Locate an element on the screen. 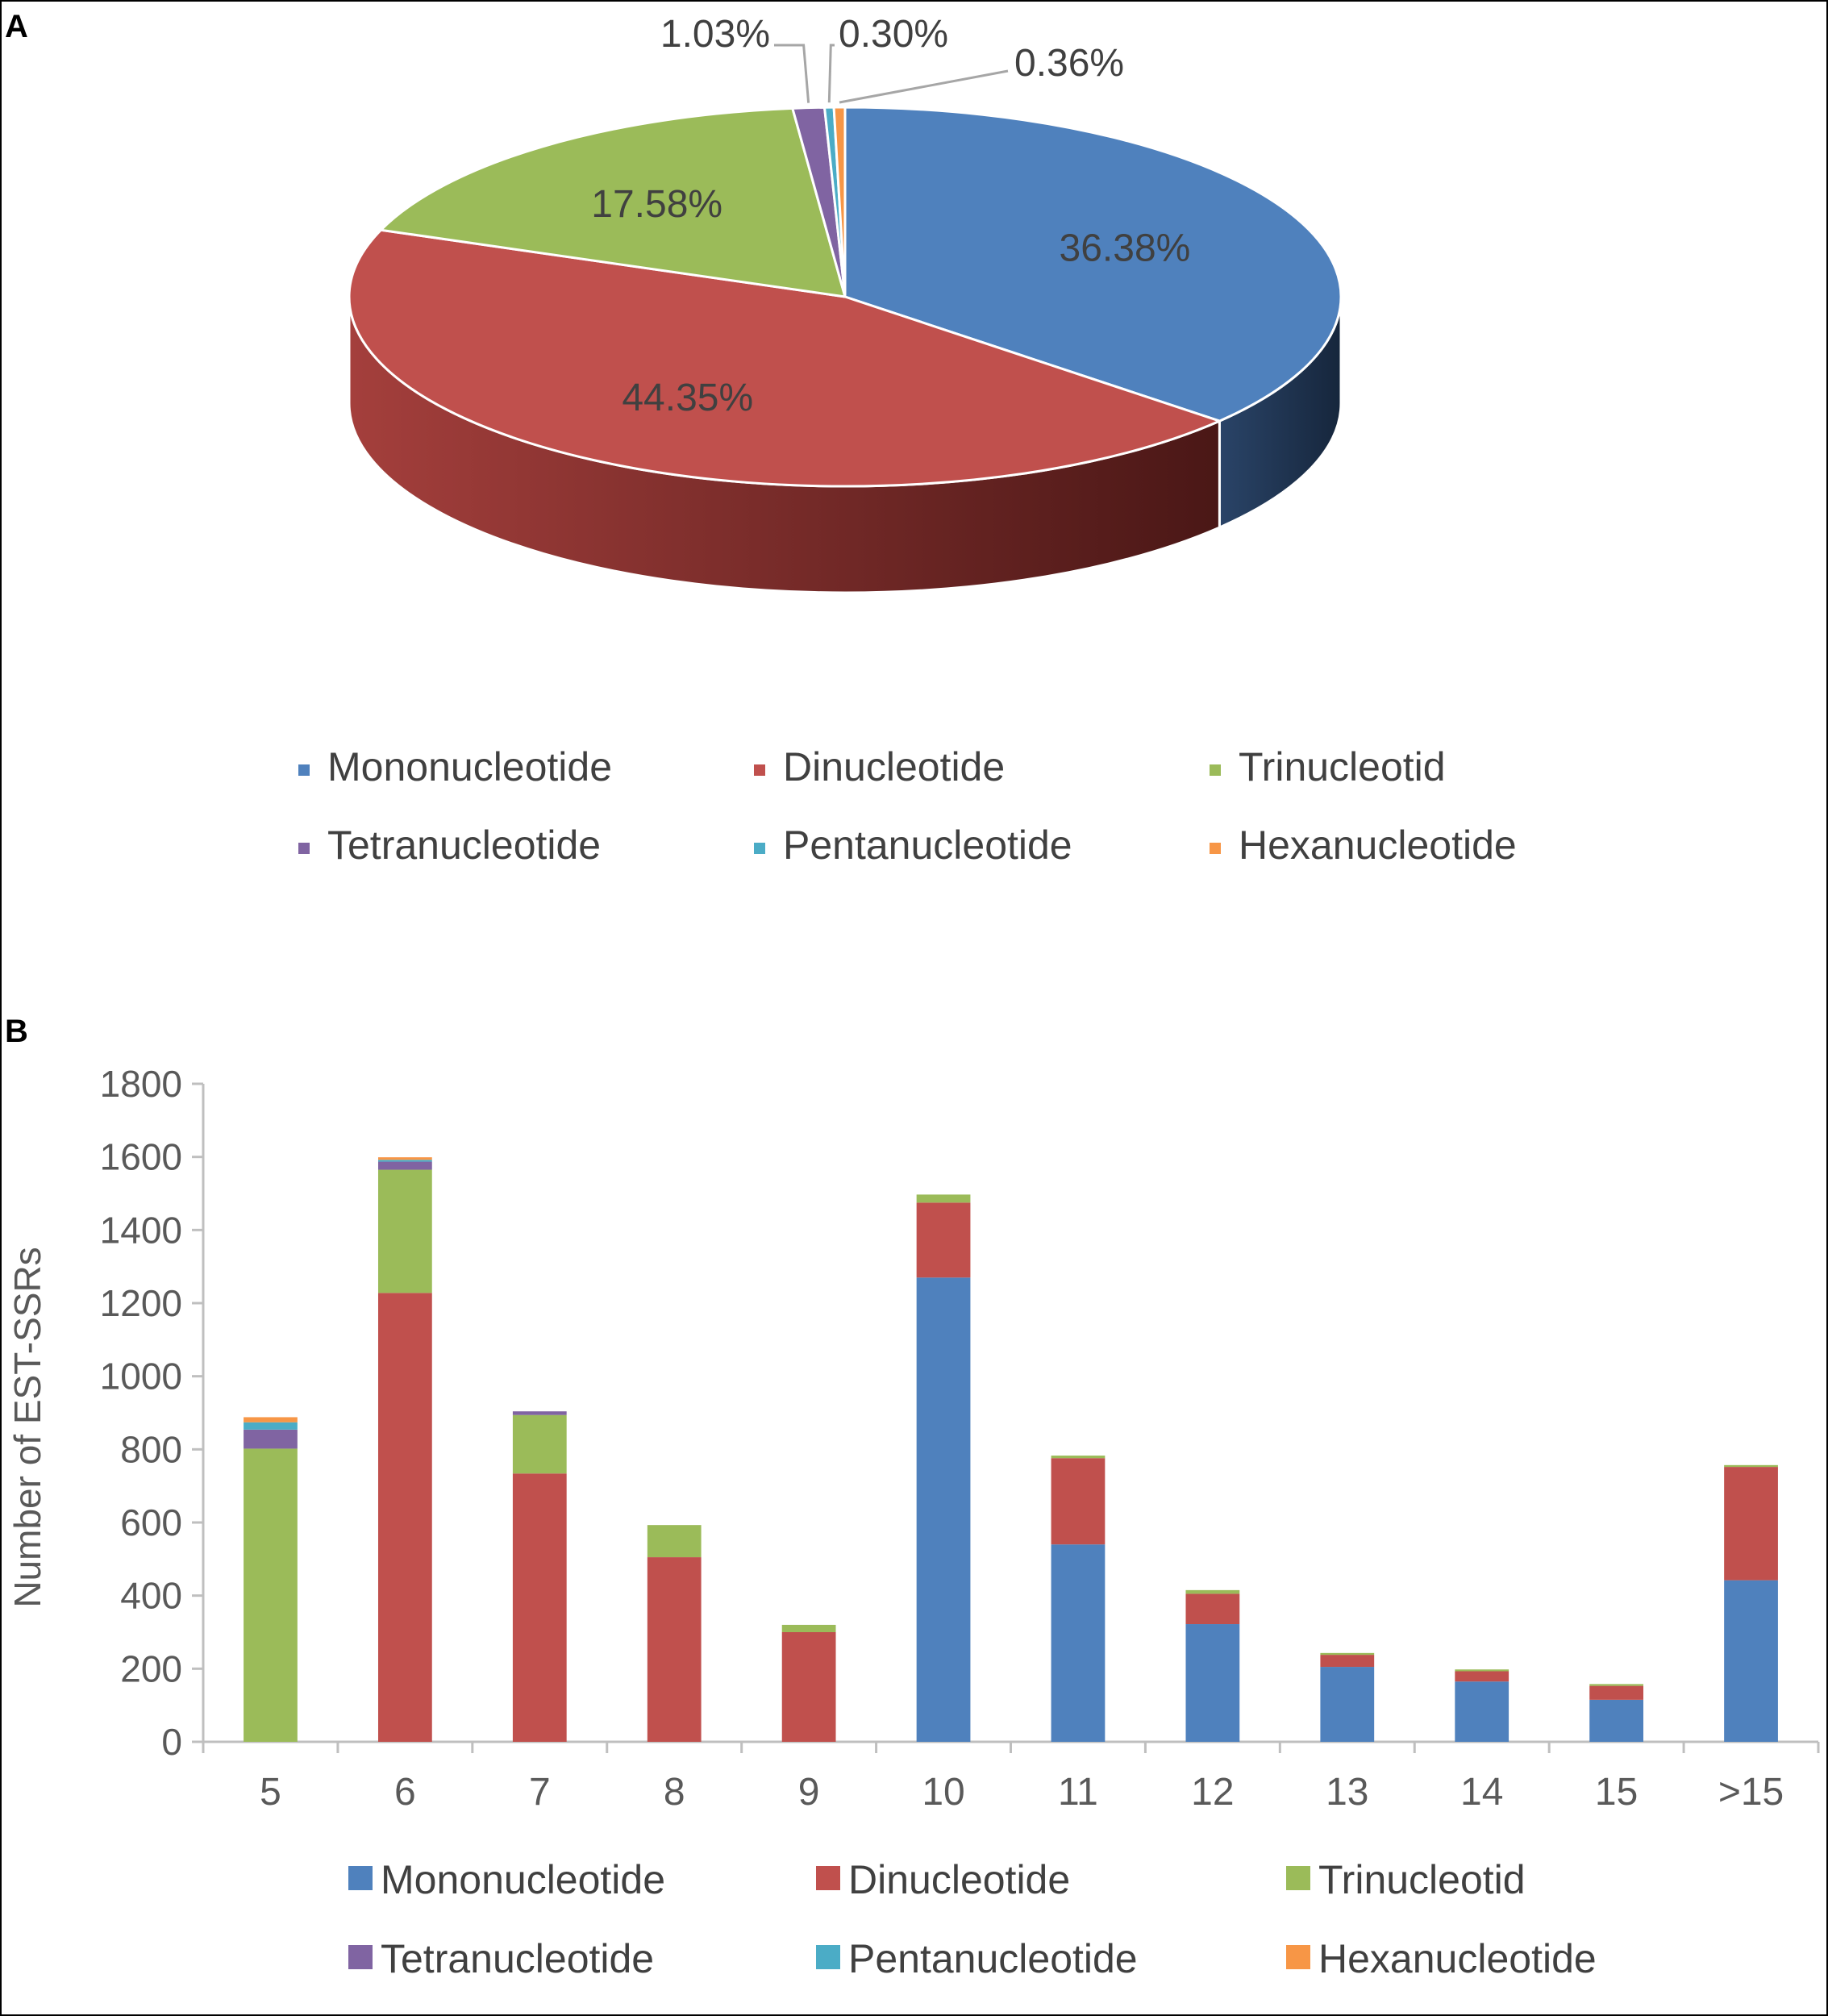  pie-label-tetranucleotide: 1.03% is located at coordinates (715, 34).